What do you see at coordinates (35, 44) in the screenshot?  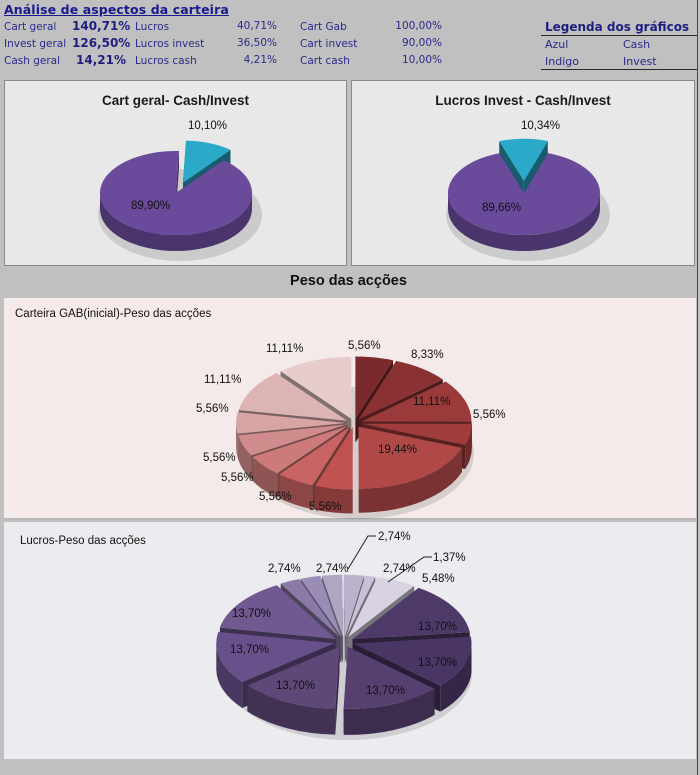 I see `stat-label: Invest geral` at bounding box center [35, 44].